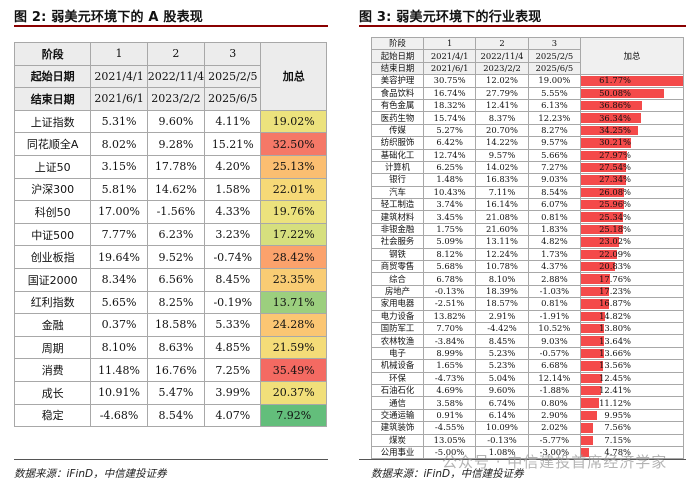 Image resolution: width=700 pixels, height=491 pixels. What do you see at coordinates (527, 390) in the screenshot?
I see `table-row: 石油石化 4.69% 9.60% -1.88% 12.41%` at bounding box center [527, 390].